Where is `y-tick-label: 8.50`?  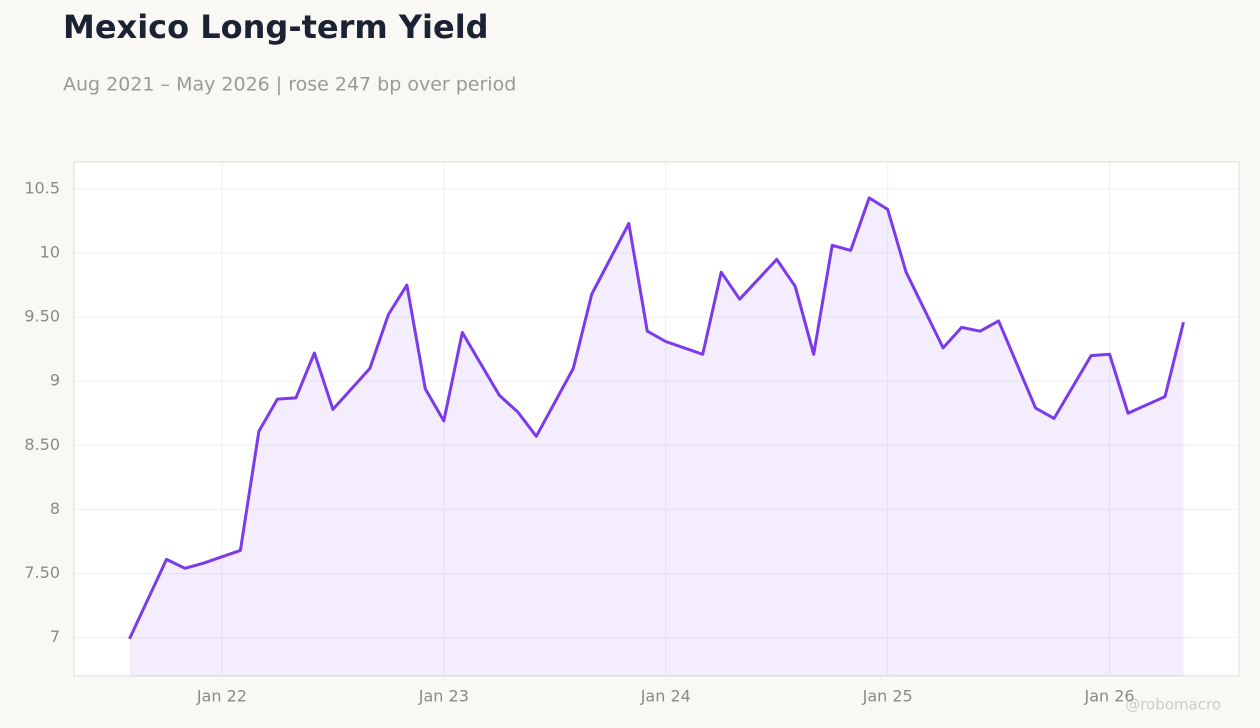 y-tick-label: 8.50 is located at coordinates (42, 444).